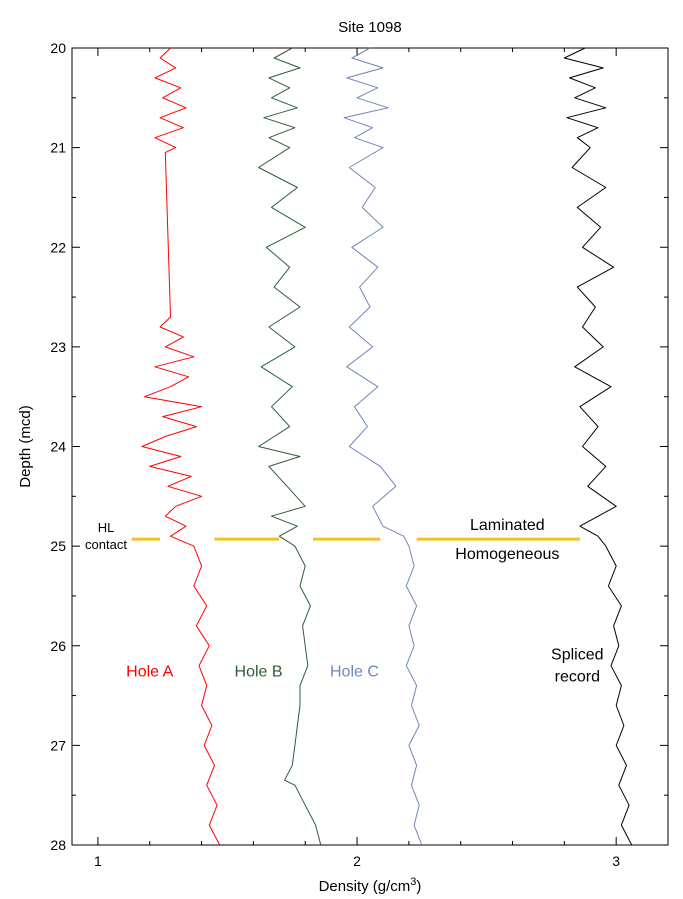 Image resolution: width=683 pixels, height=899 pixels. I want to click on hl-contact-layer: HL contact Laminated Homogeneous, so click(332, 540).